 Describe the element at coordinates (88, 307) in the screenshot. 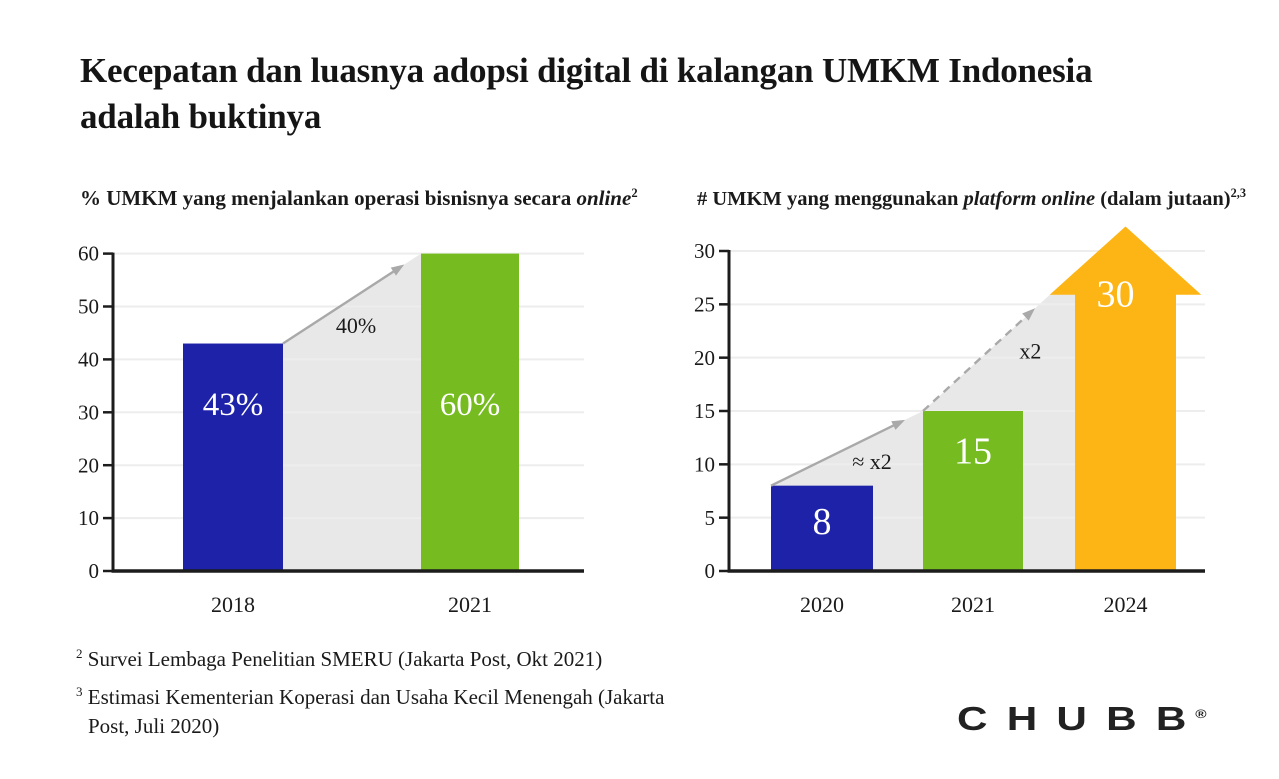

I see `svg-text: 50` at that location.